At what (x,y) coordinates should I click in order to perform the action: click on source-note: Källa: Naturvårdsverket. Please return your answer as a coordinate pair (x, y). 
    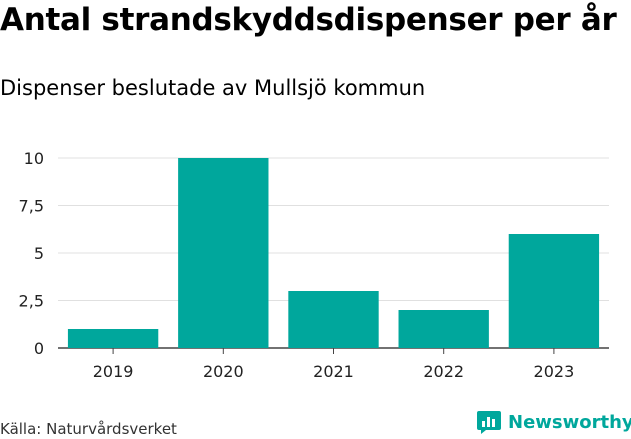
    Looking at the image, I should click on (88, 429).